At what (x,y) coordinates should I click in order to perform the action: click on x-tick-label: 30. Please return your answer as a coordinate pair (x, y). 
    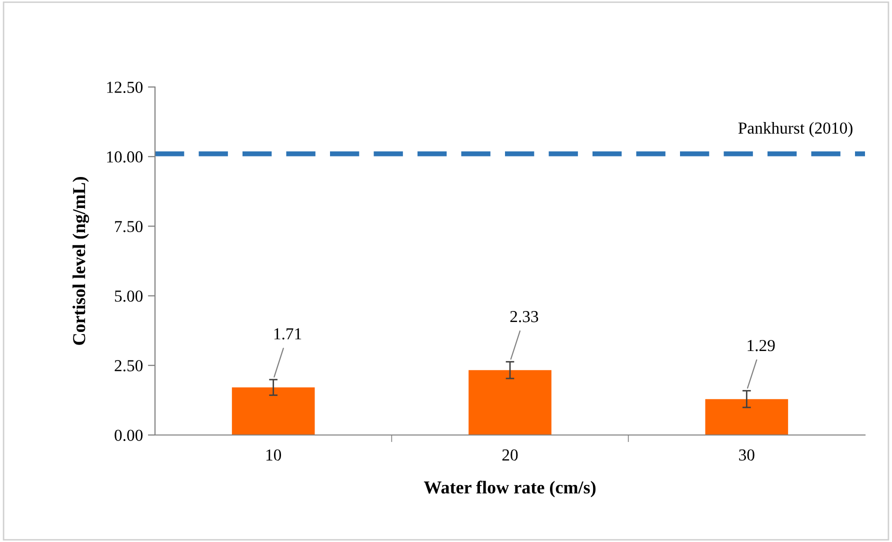
    Looking at the image, I should click on (746, 455).